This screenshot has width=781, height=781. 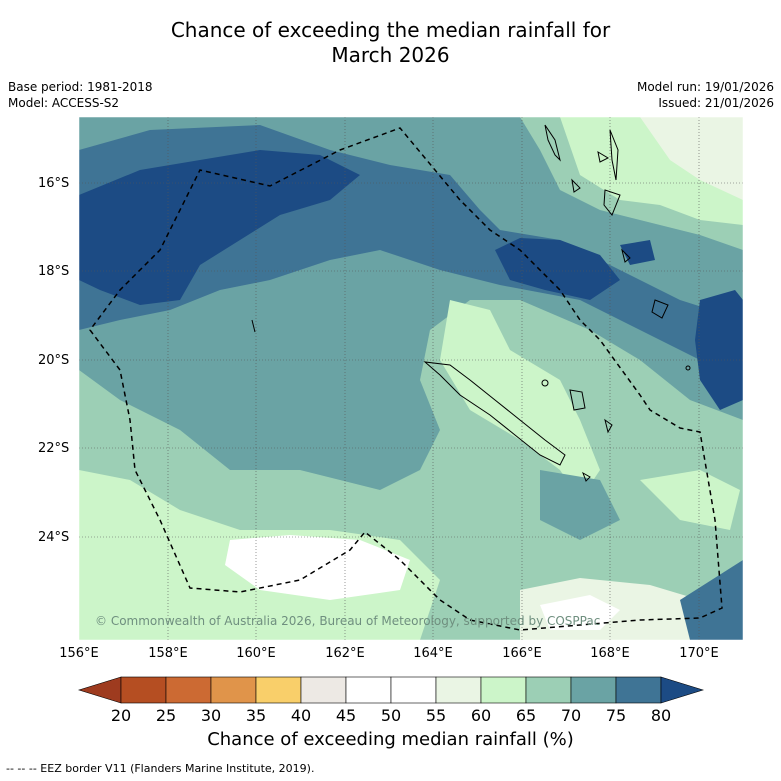 I want to click on lon-label-160e: 160°E, so click(x=256, y=653).